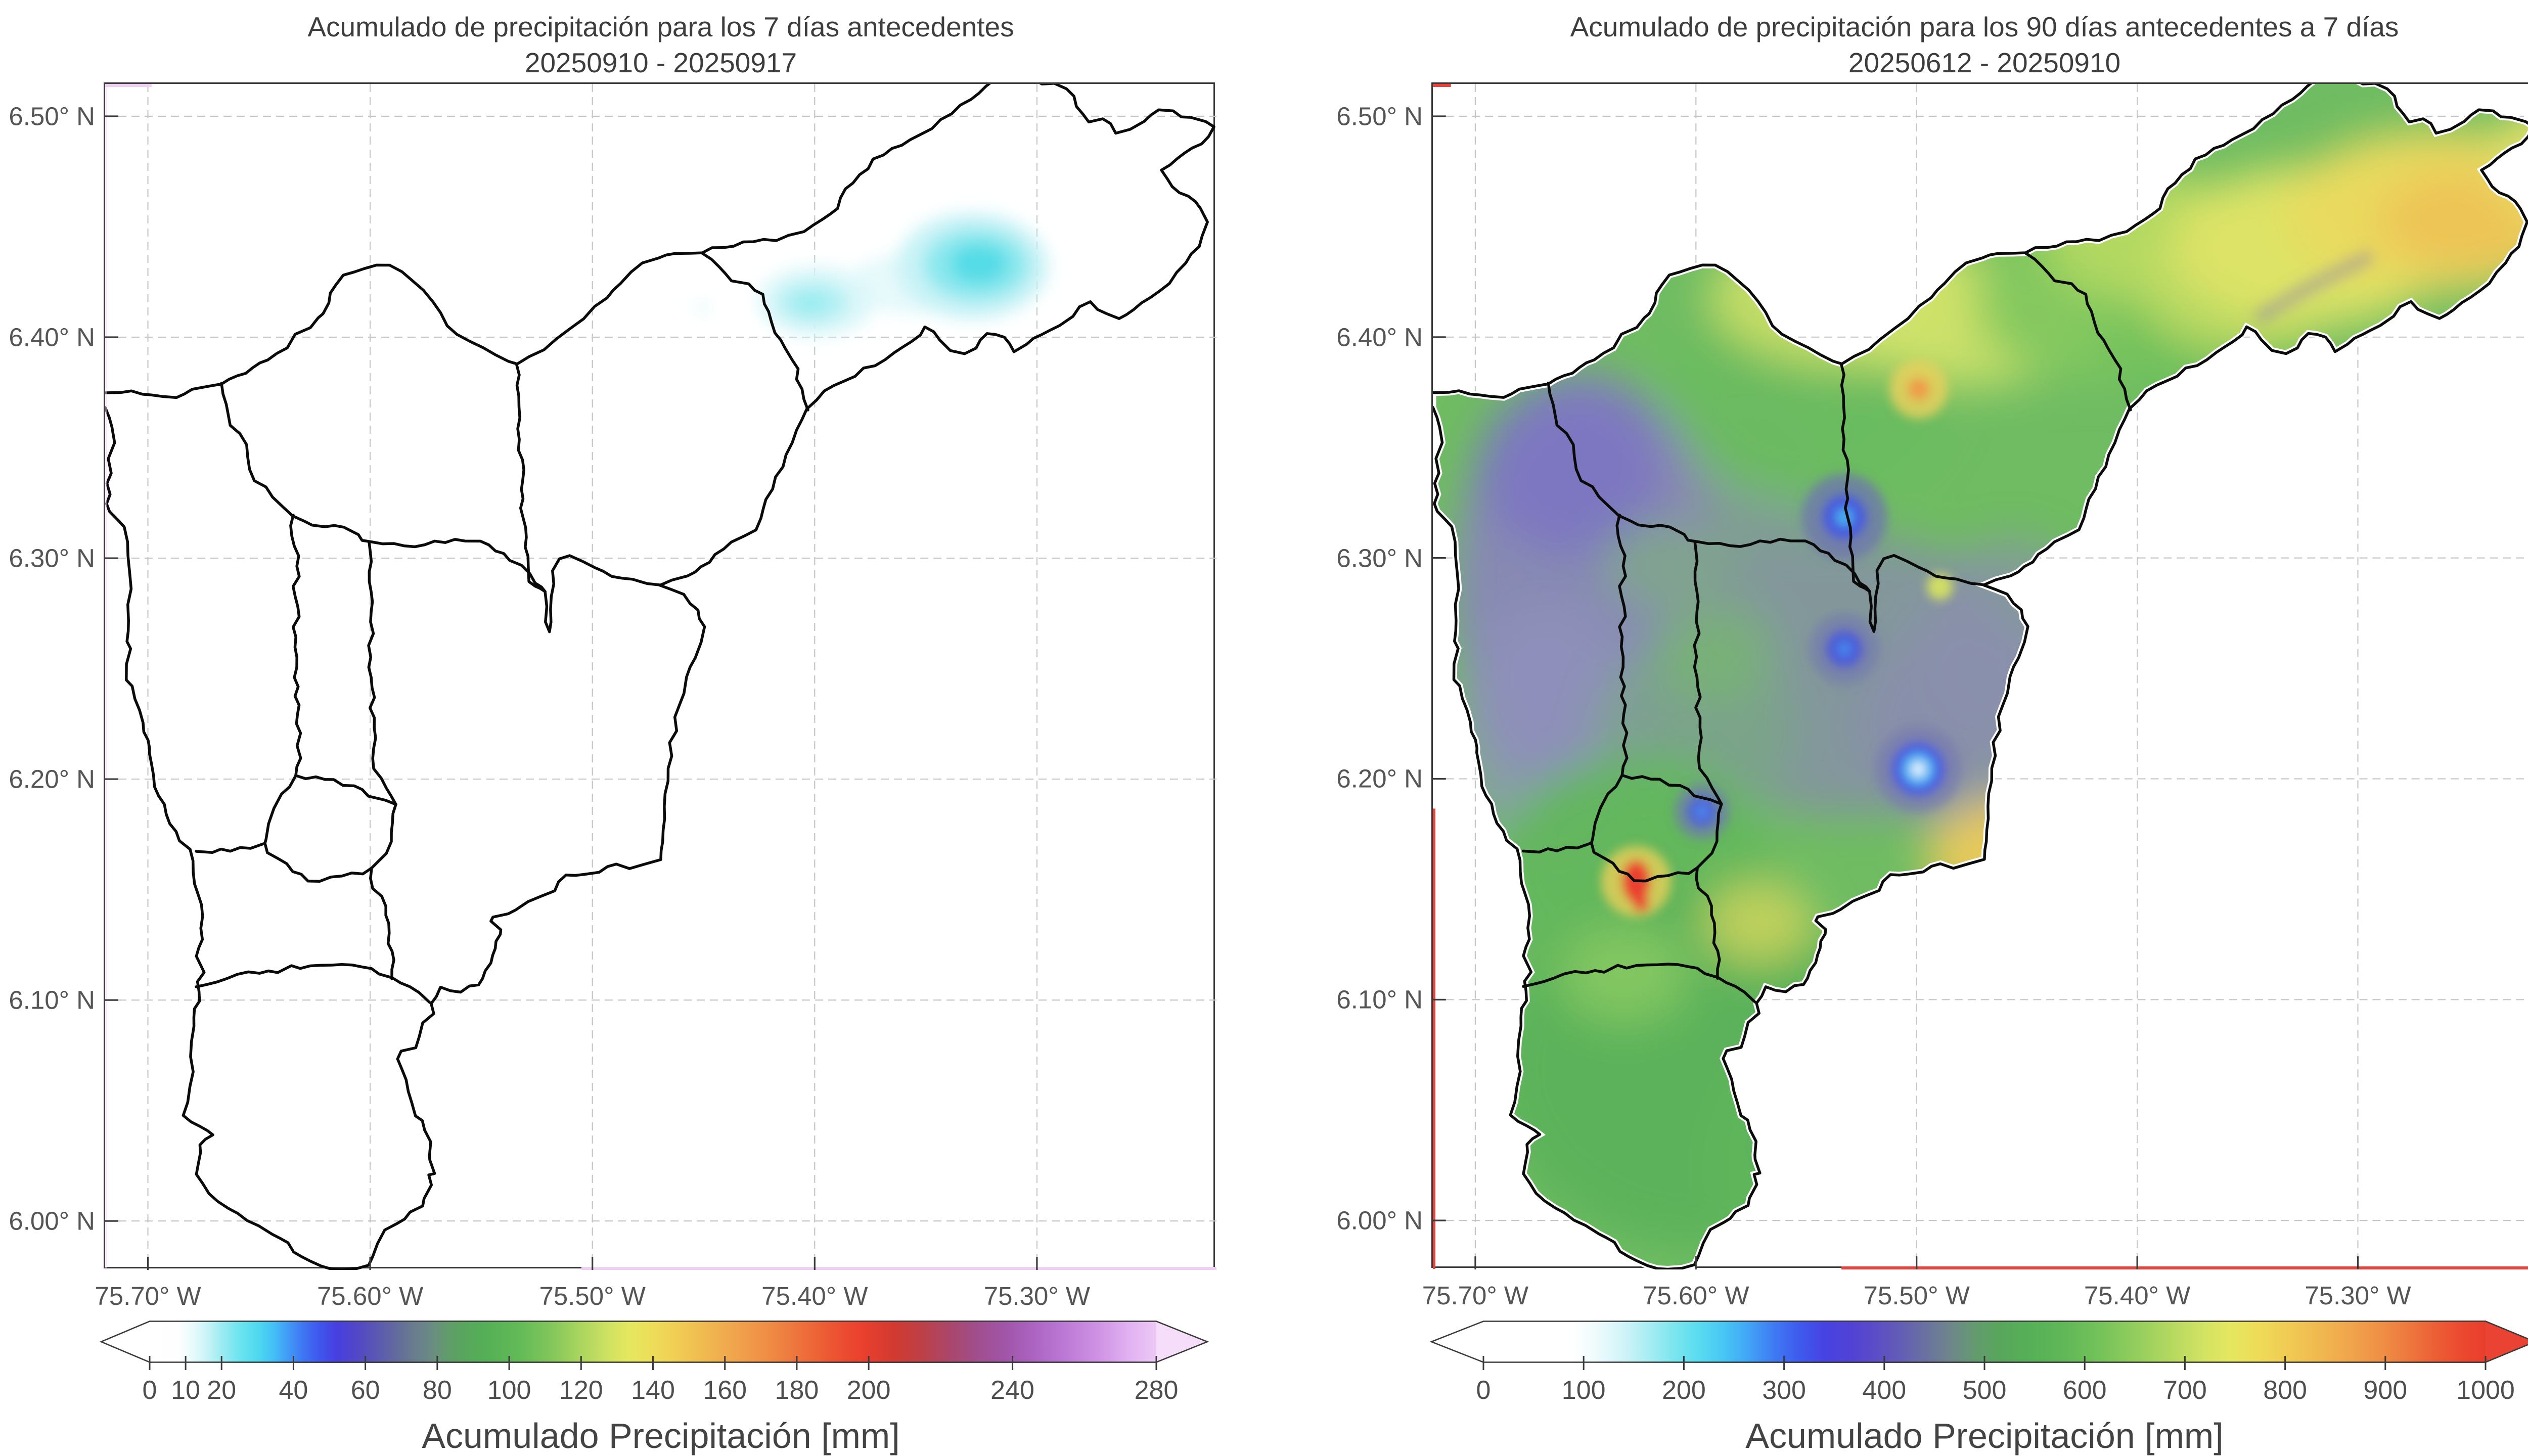 This screenshot has height=1456, width=2528. What do you see at coordinates (1434, 1038) in the screenshot?
I see `edge-strip-left` at bounding box center [1434, 1038].